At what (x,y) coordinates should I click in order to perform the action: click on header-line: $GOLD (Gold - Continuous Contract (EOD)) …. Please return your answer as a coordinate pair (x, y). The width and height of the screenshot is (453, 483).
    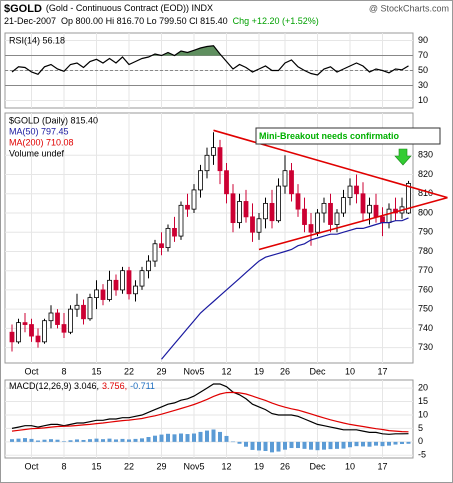
    Looking at the image, I should click on (108, 9).